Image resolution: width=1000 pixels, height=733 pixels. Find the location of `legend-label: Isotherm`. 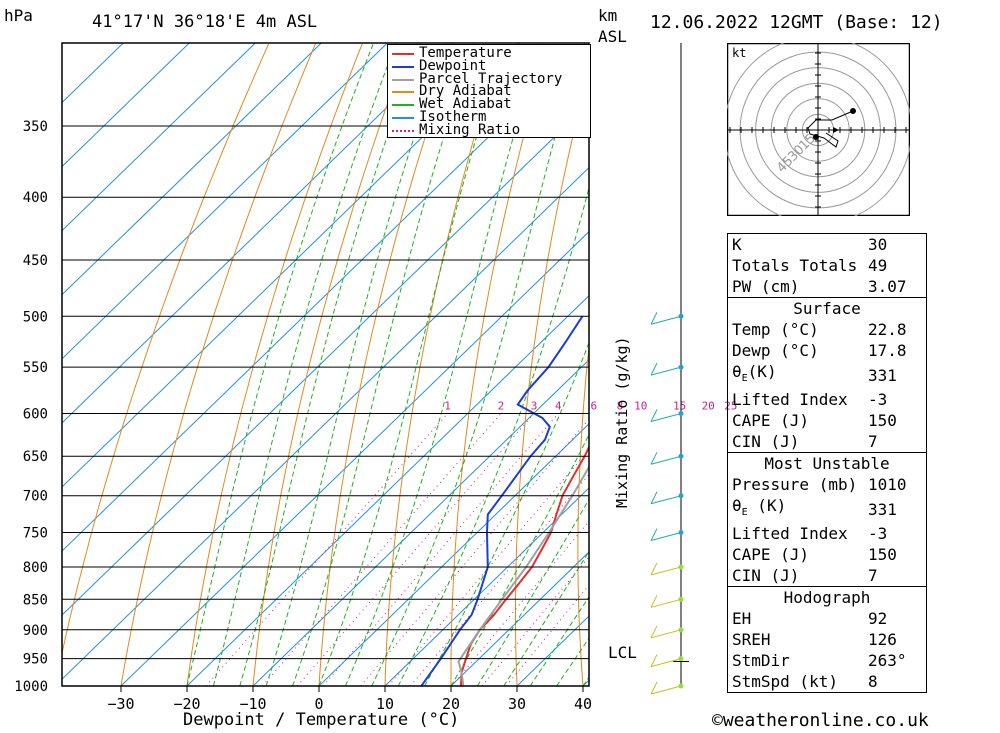

legend-label: Isotherm is located at coordinates (453, 117).